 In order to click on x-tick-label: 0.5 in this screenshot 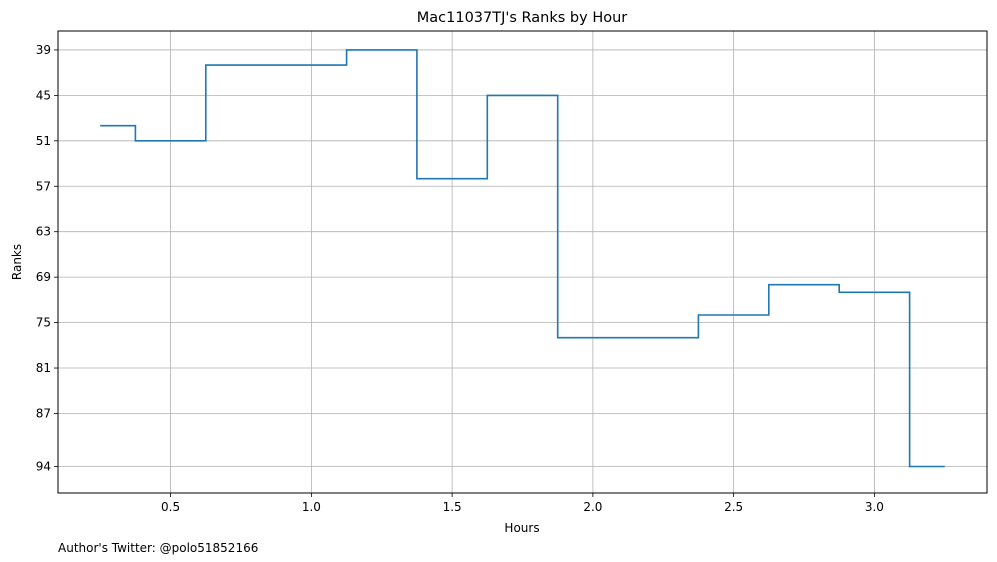, I will do `click(170, 507)`.